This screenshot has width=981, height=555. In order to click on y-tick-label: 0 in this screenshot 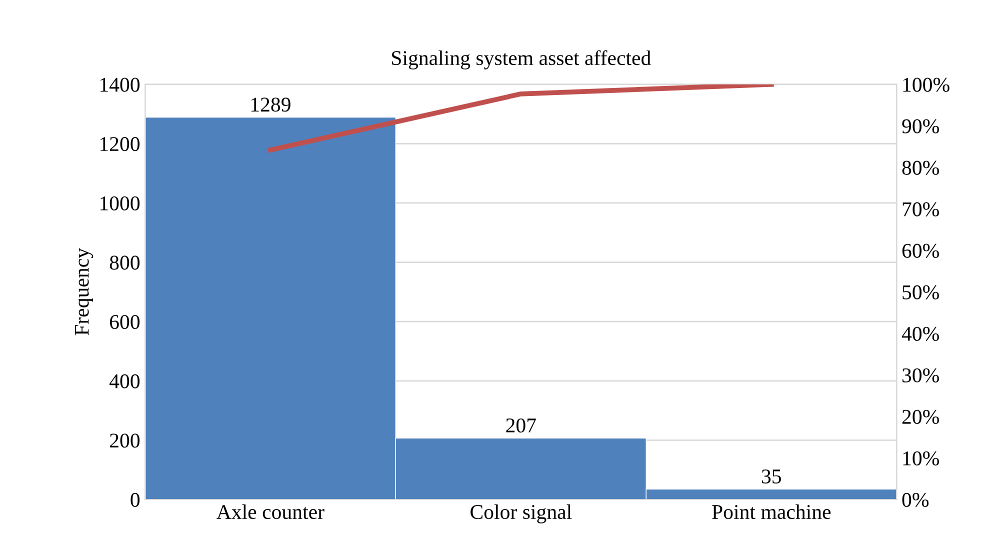, I will do `click(135, 499)`.